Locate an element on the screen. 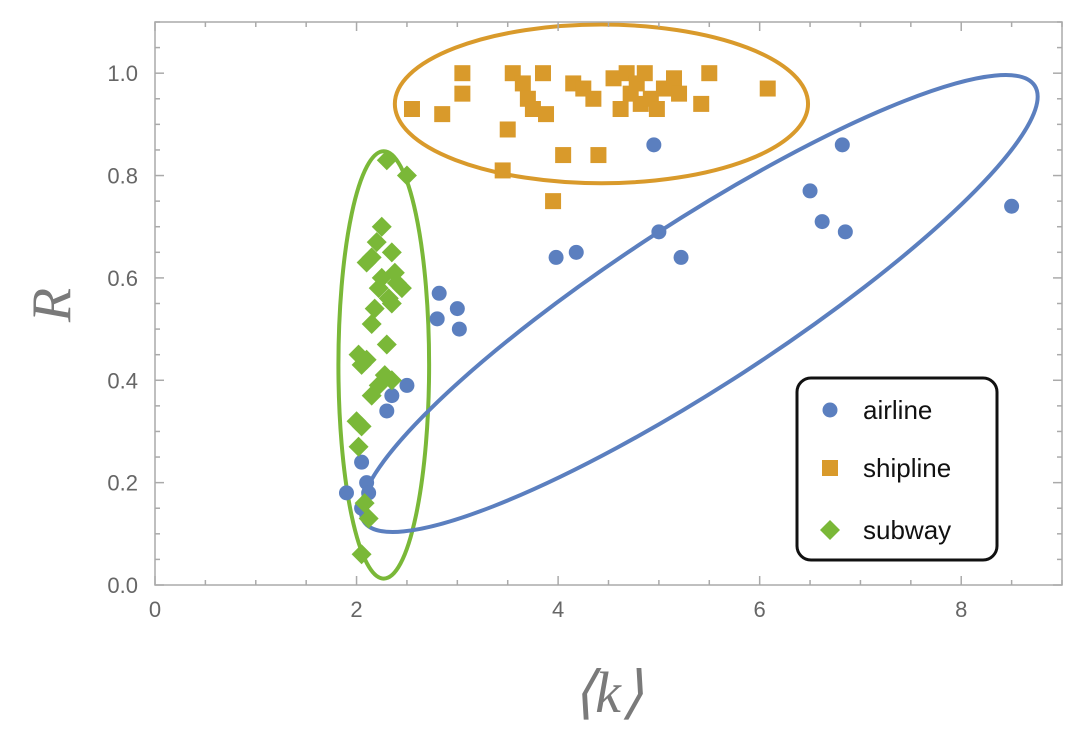 This screenshot has height=731, width=1080. subway-ellipse is located at coordinates (384, 365).